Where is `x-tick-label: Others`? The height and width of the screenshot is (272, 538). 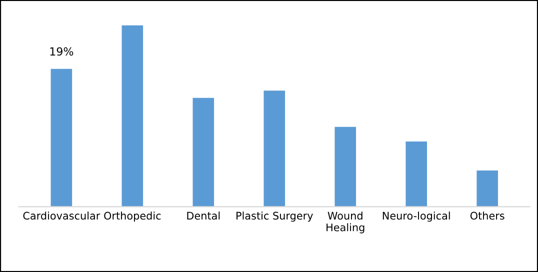
x-tick-label: Others is located at coordinates (487, 216).